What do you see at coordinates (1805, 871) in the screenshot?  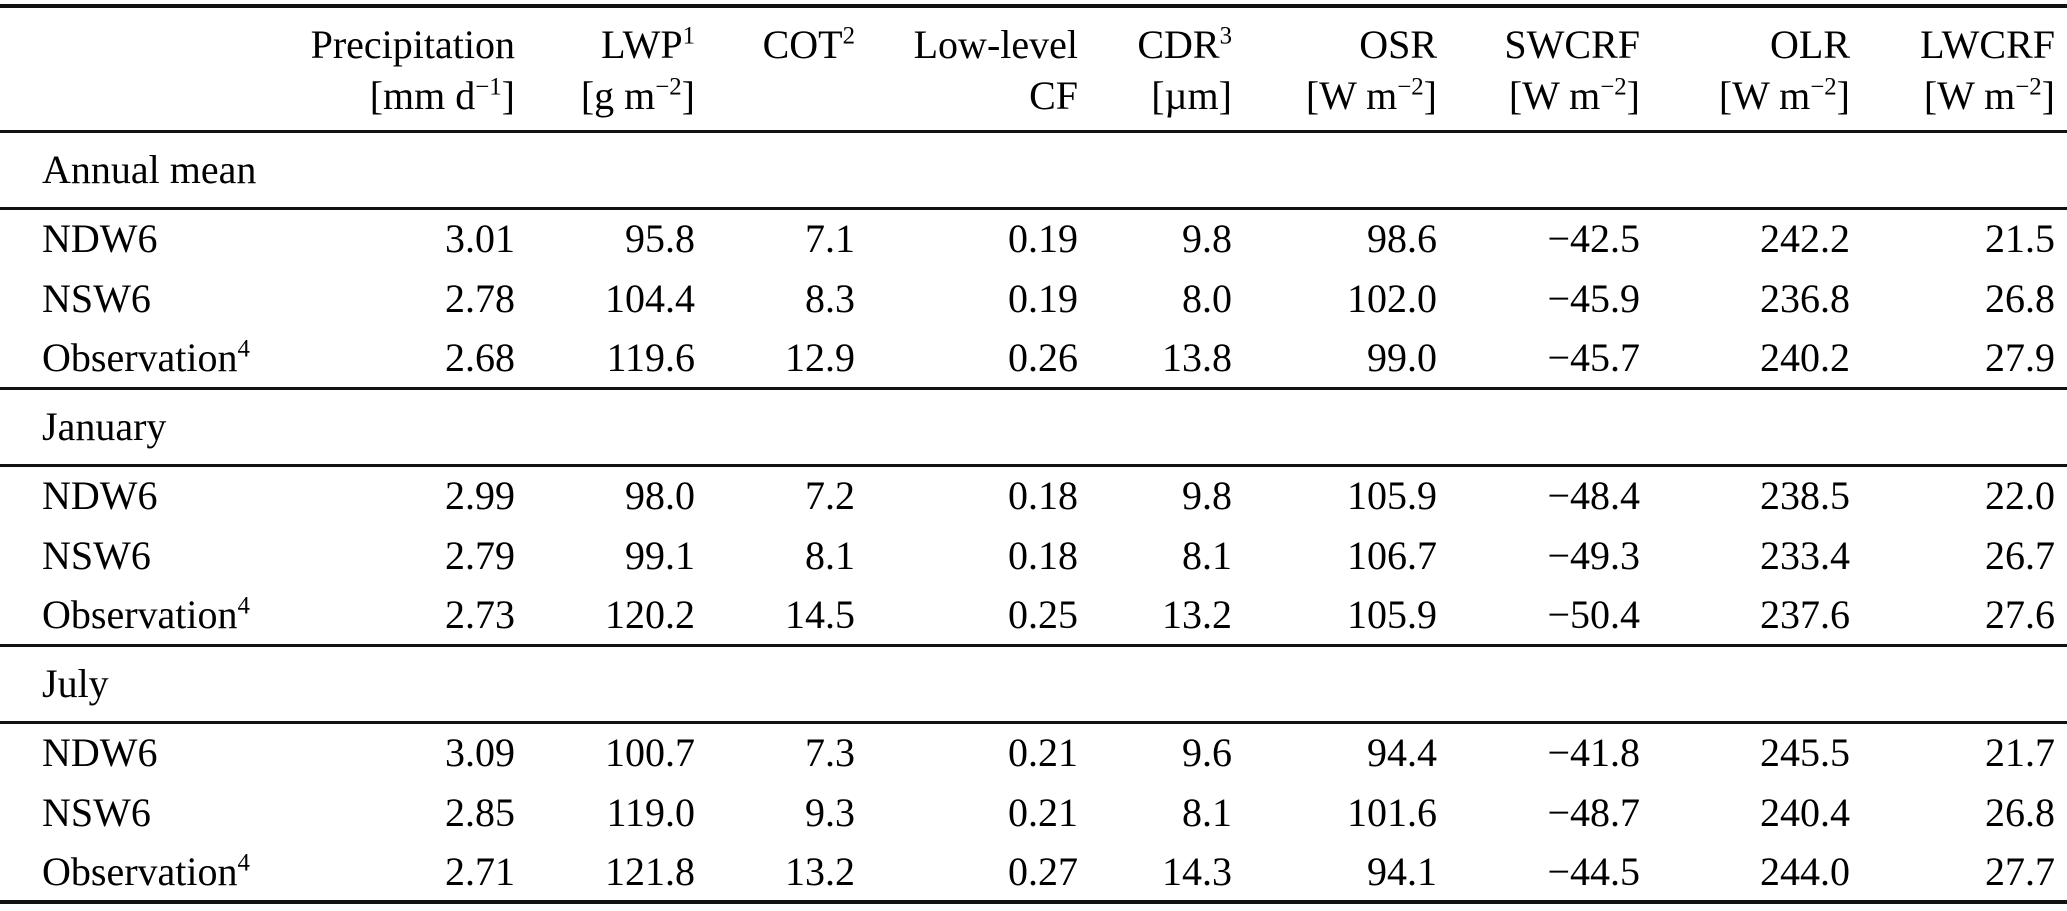 I see `value-cell: 244.0` at bounding box center [1805, 871].